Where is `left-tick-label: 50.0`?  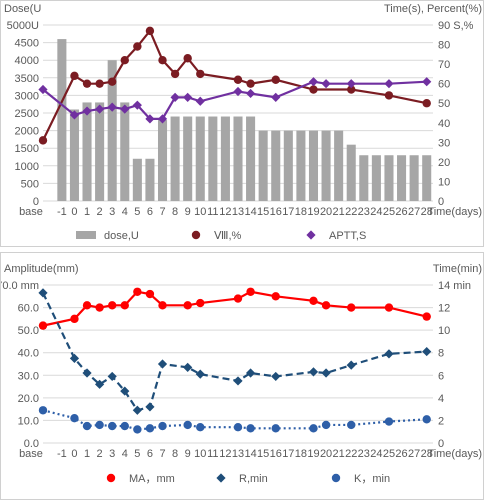 left-tick-label: 50.0 is located at coordinates (28, 331).